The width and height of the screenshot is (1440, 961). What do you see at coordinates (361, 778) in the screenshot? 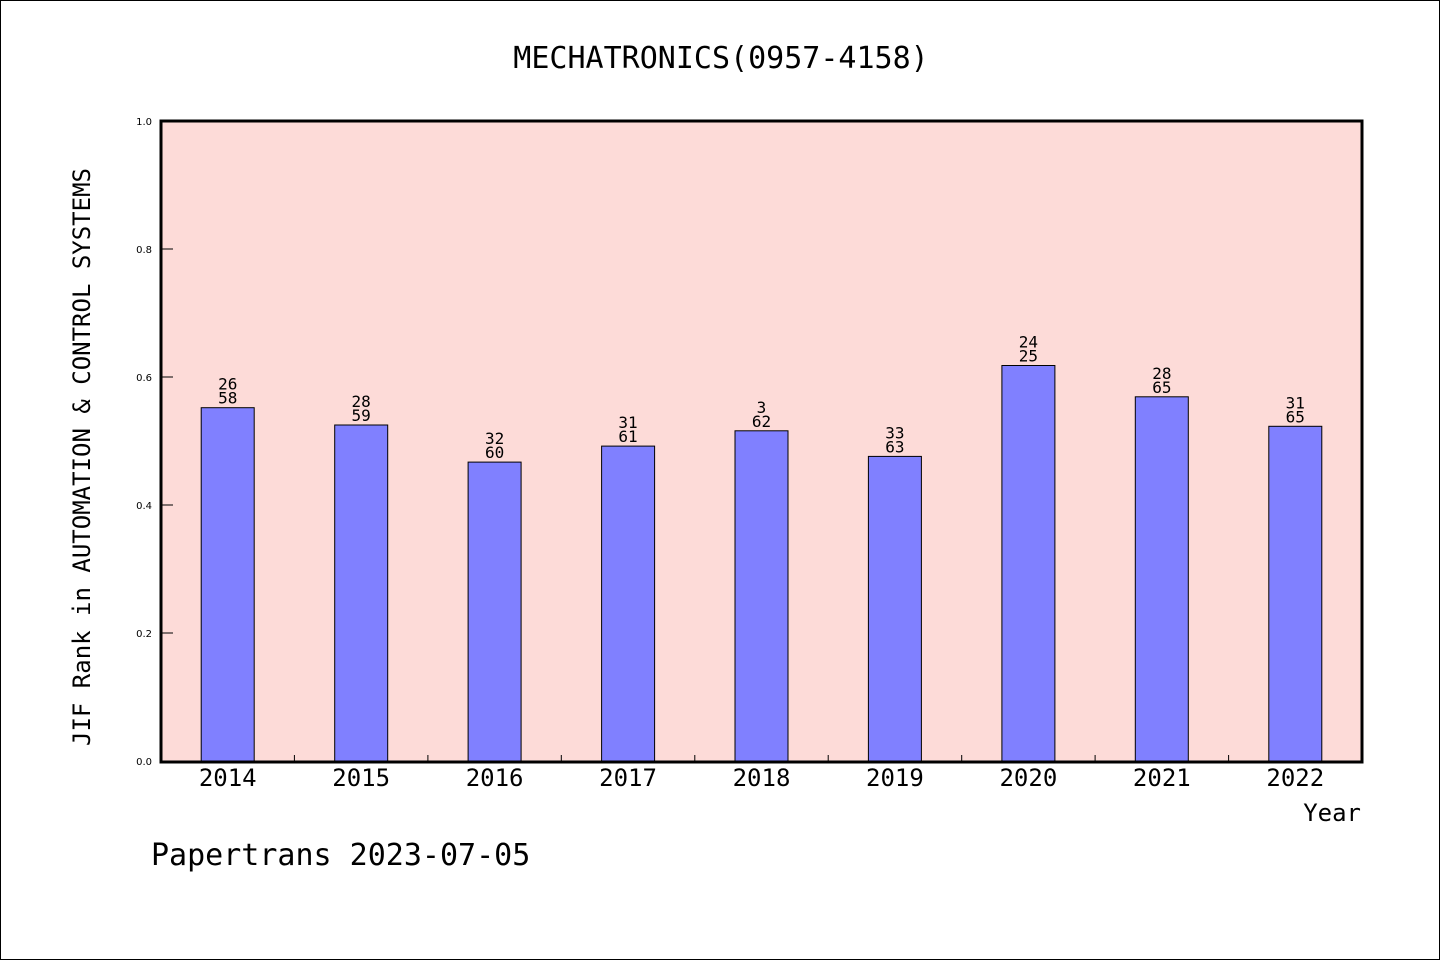
I see `x-tick-label-2015: 2015` at bounding box center [361, 778].